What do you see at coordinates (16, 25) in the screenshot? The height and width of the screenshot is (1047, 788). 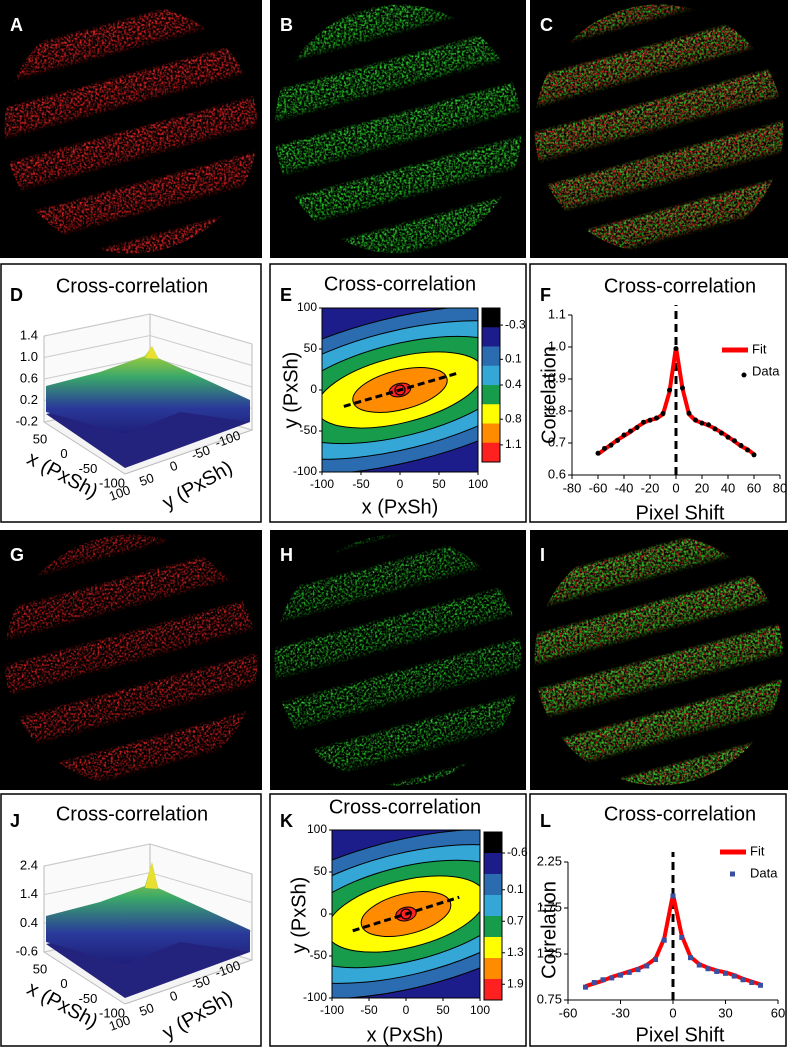 I see `panel-letter: A` at bounding box center [16, 25].